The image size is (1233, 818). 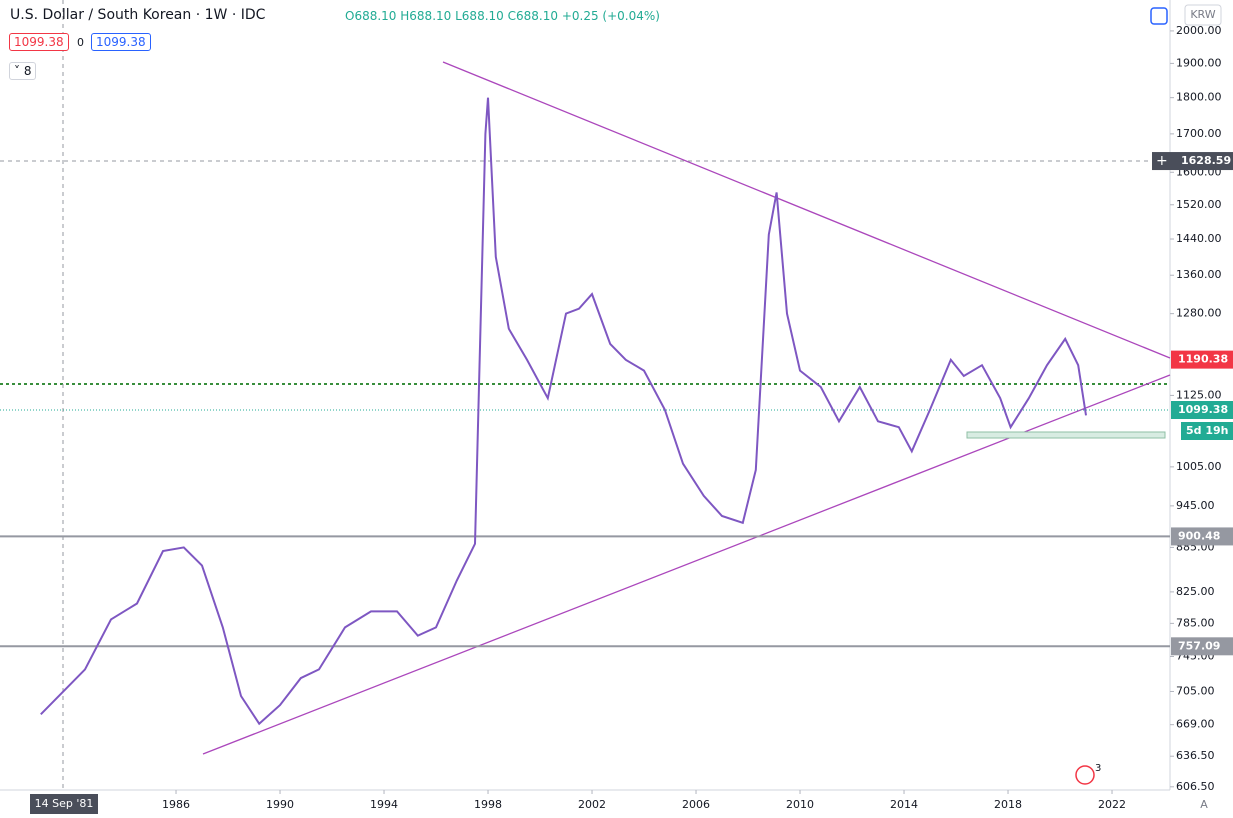 What do you see at coordinates (176, 804) in the screenshot?
I see `x-tick-label: 1986` at bounding box center [176, 804].